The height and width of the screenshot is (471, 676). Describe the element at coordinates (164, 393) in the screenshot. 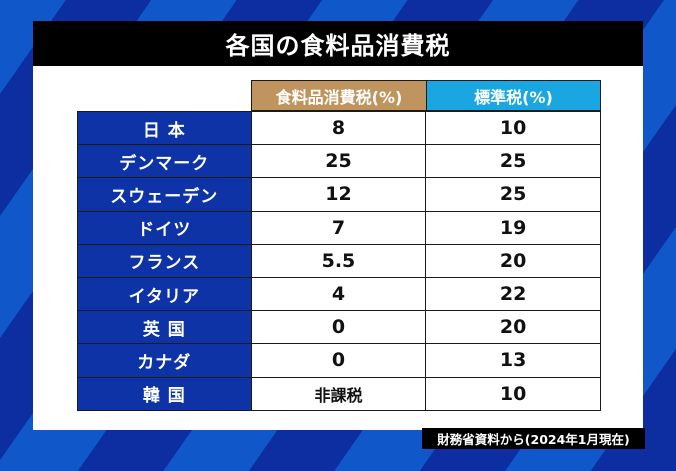

I see `country-cell: 韓 国` at that location.